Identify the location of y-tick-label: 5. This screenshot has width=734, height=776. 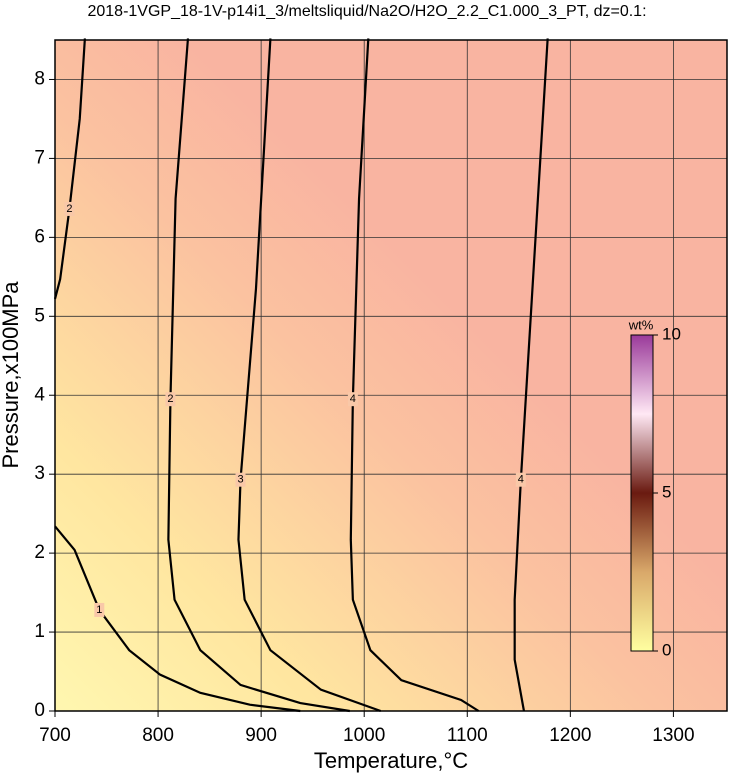
(39, 315).